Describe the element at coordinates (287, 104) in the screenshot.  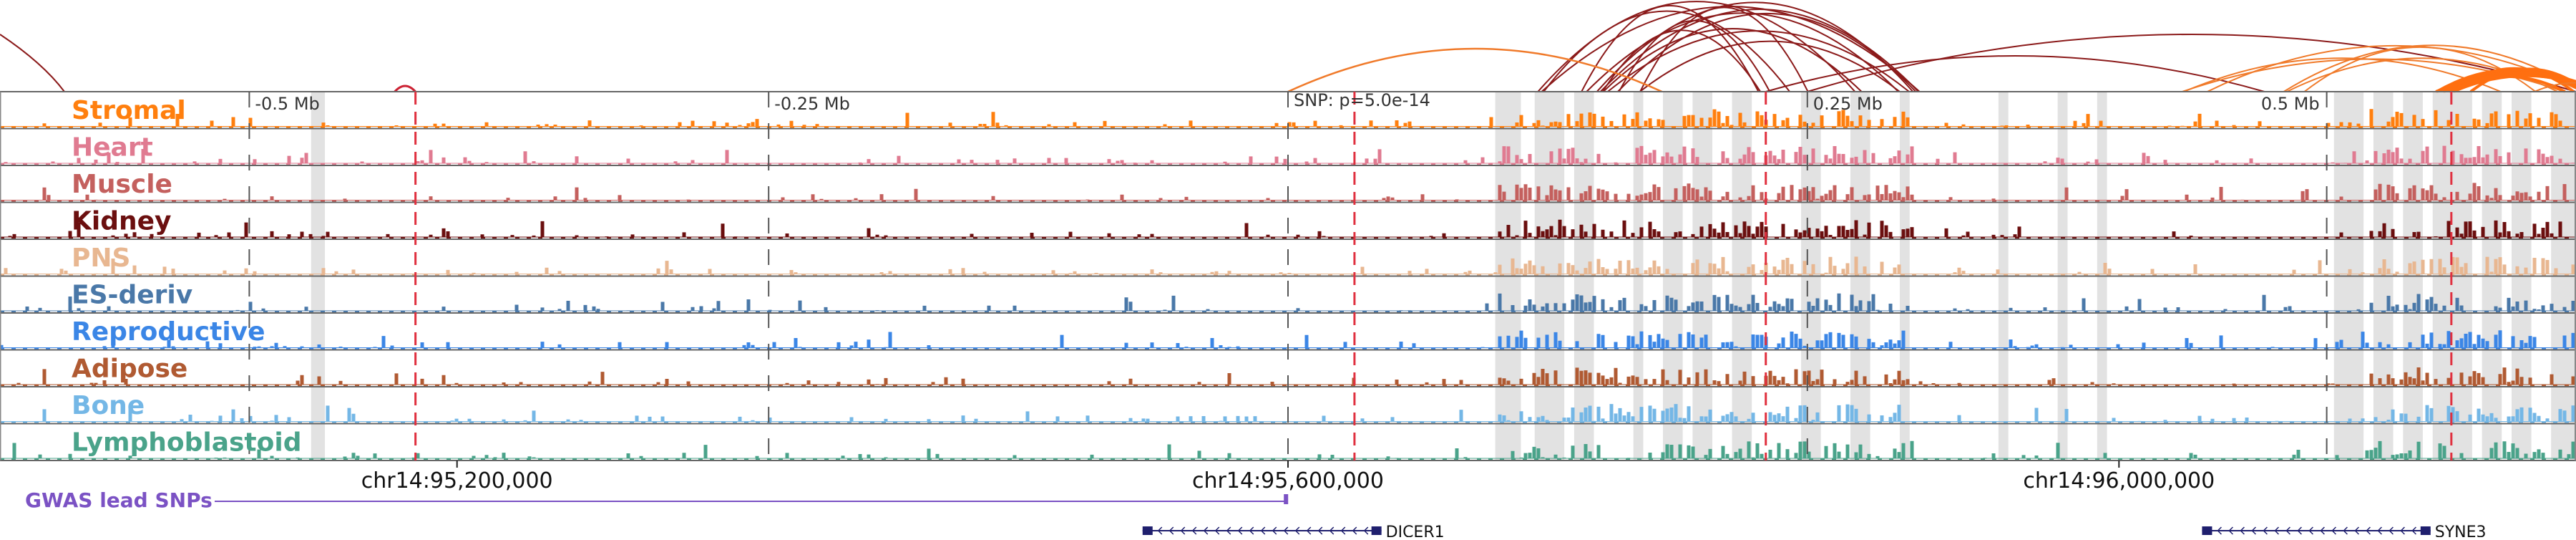
I see `ruler-tick-label: -0.5 Mb` at that location.